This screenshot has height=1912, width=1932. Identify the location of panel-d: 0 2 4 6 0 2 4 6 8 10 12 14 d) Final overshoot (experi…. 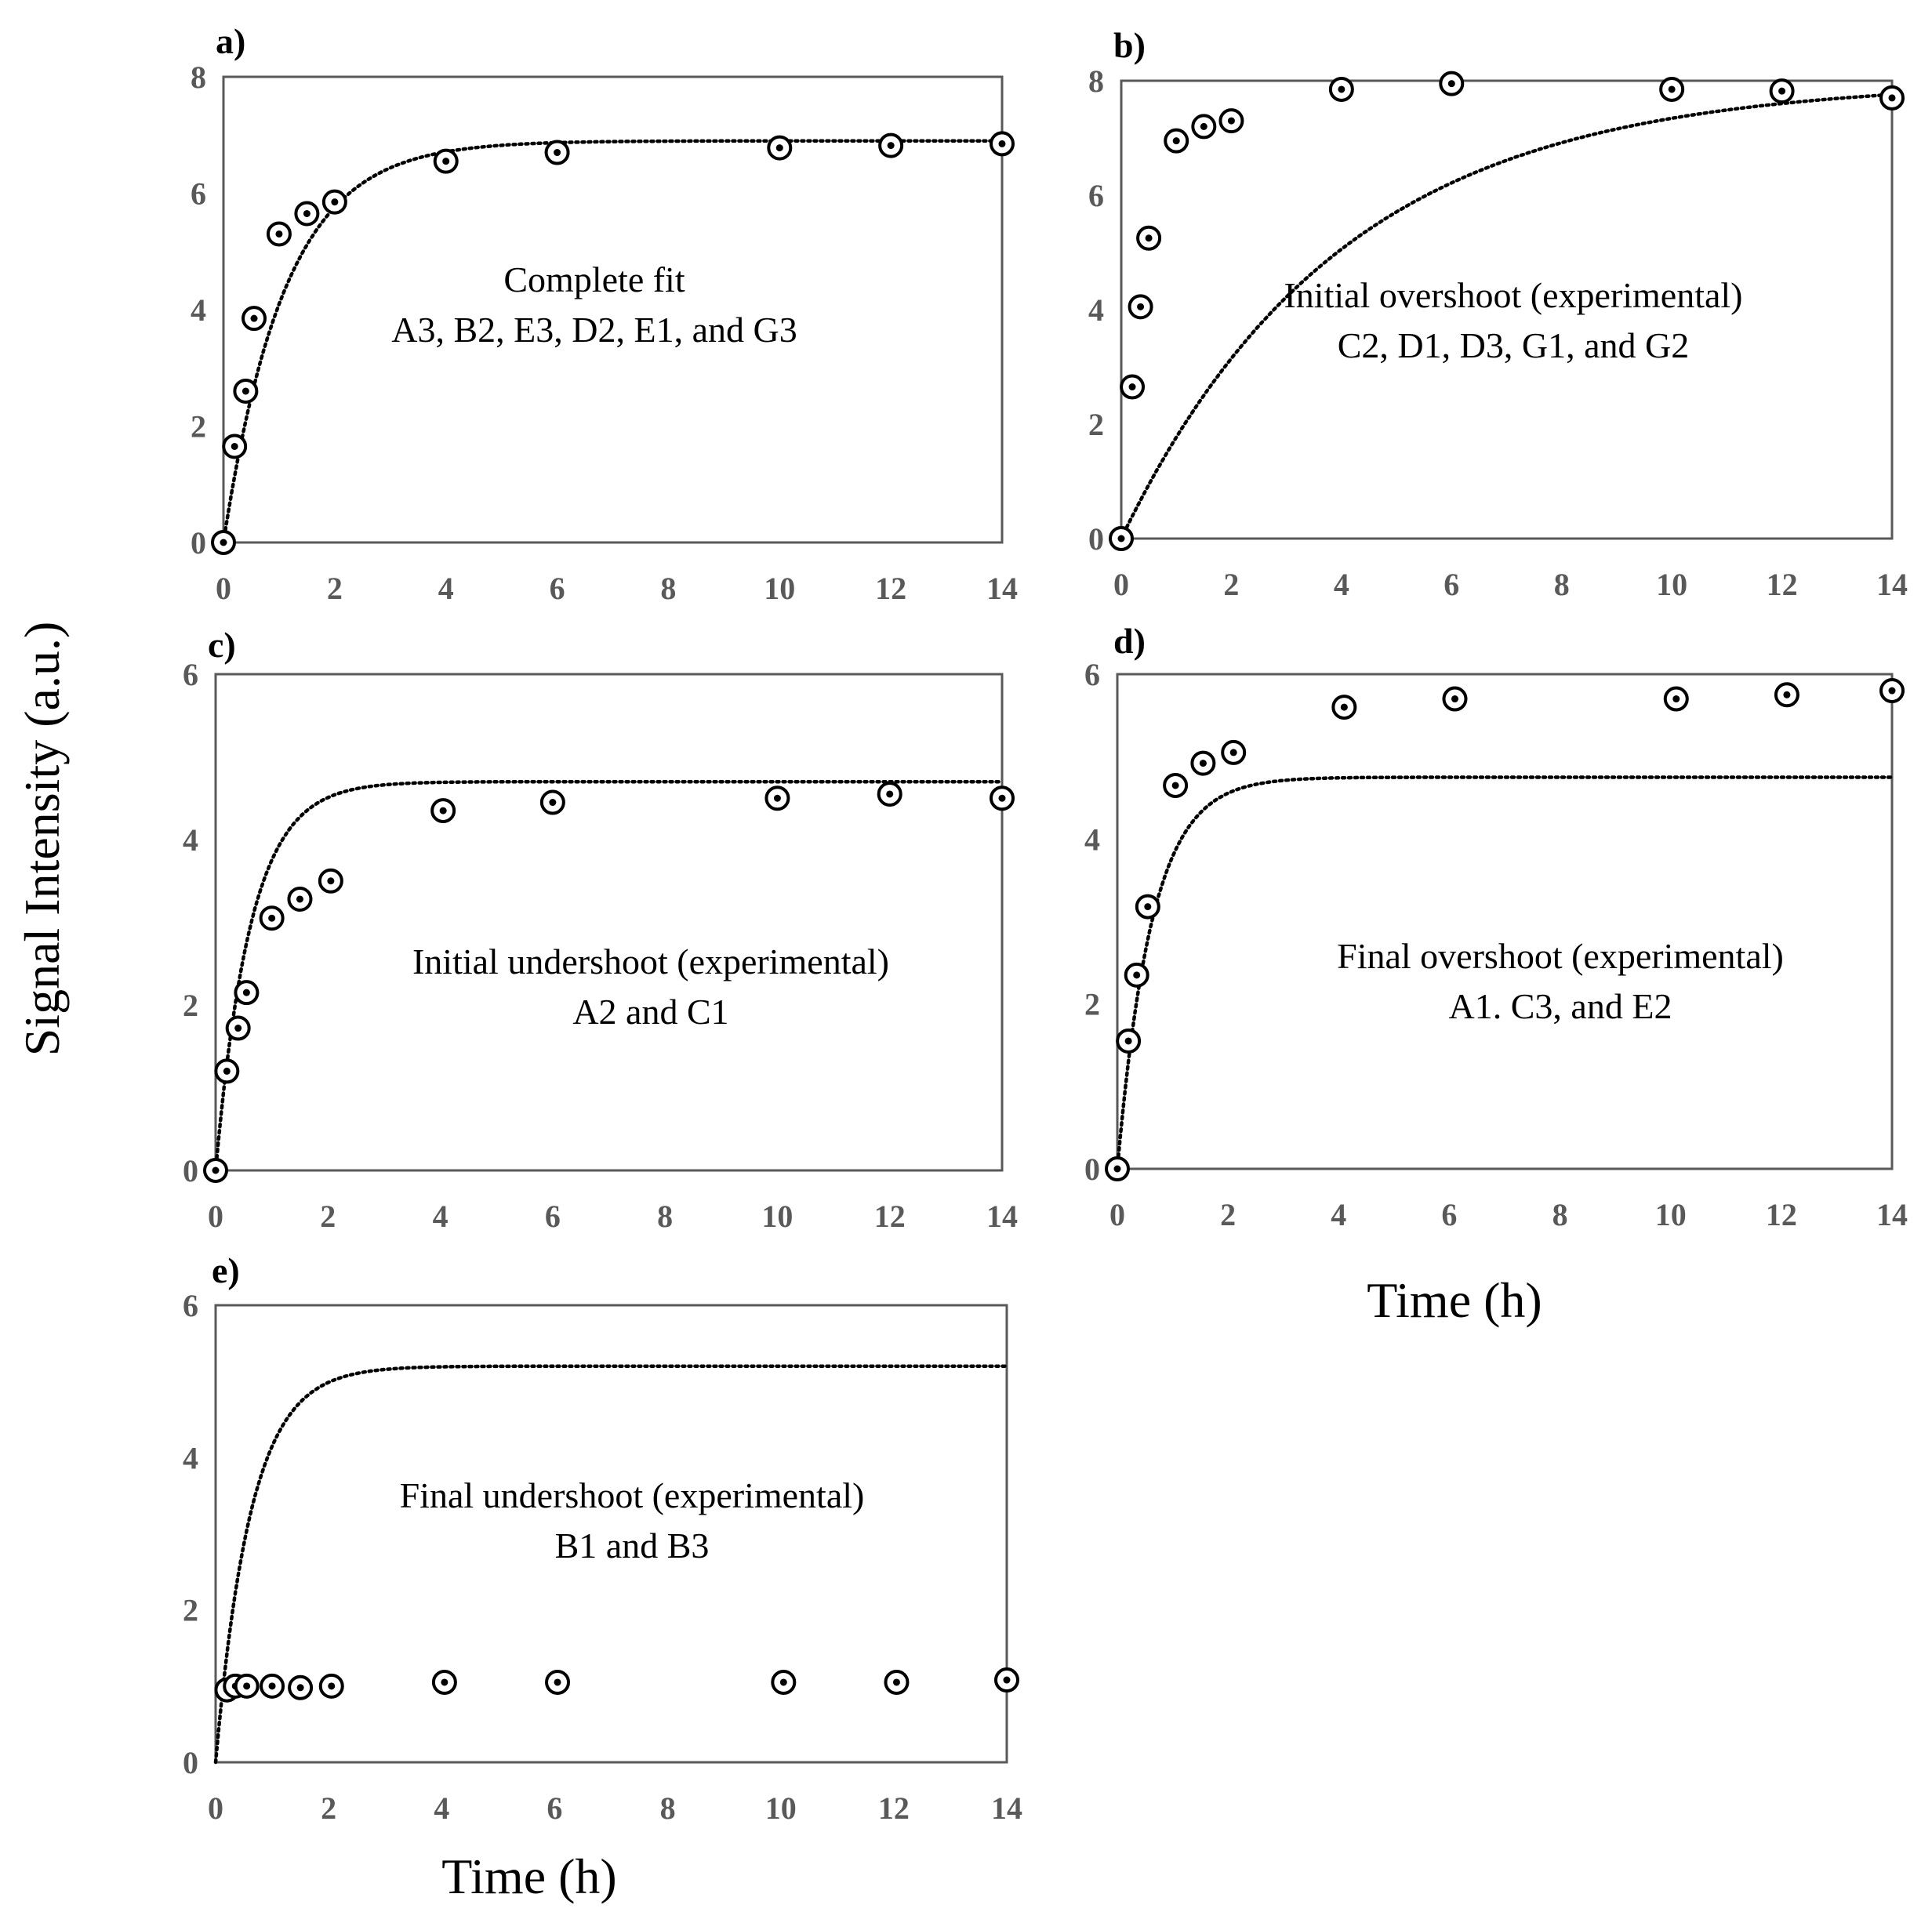
(1496, 926).